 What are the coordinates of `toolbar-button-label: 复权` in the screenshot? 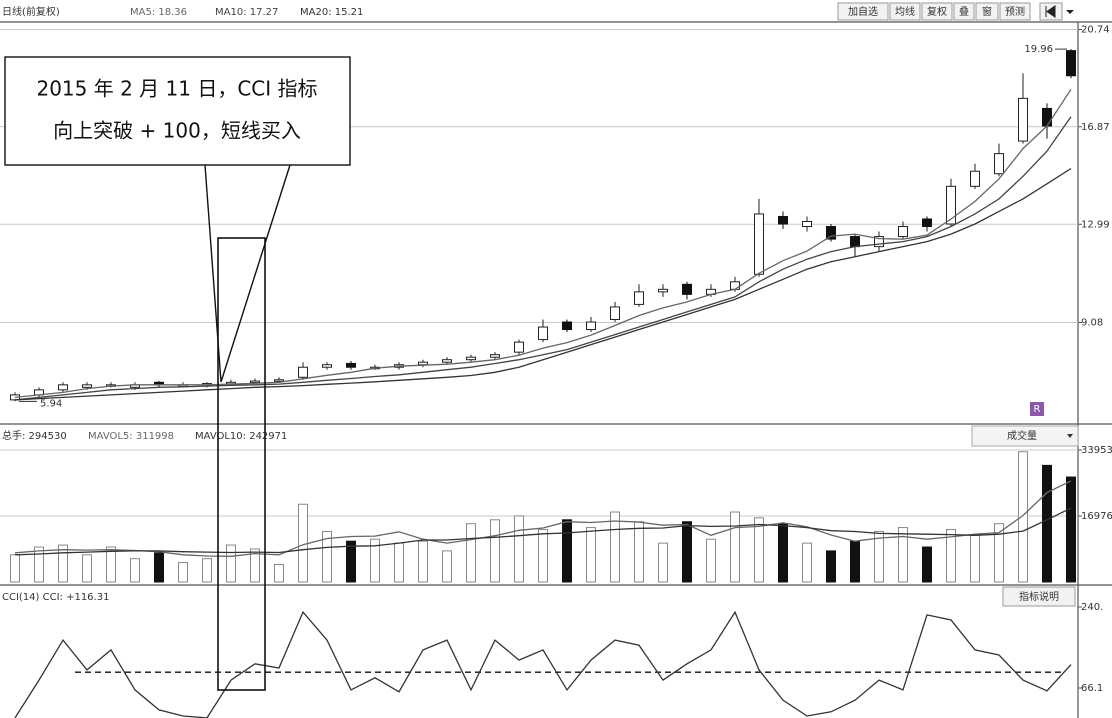 It's located at (937, 11).